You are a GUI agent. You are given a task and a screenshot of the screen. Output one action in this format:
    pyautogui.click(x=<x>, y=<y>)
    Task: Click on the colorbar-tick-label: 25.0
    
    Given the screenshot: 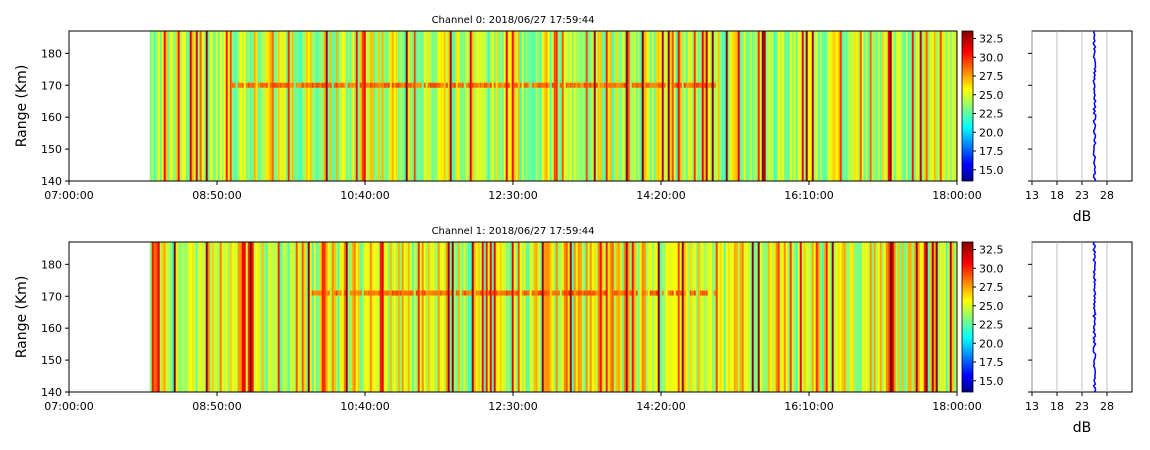 What is the action you would take?
    pyautogui.click(x=991, y=306)
    